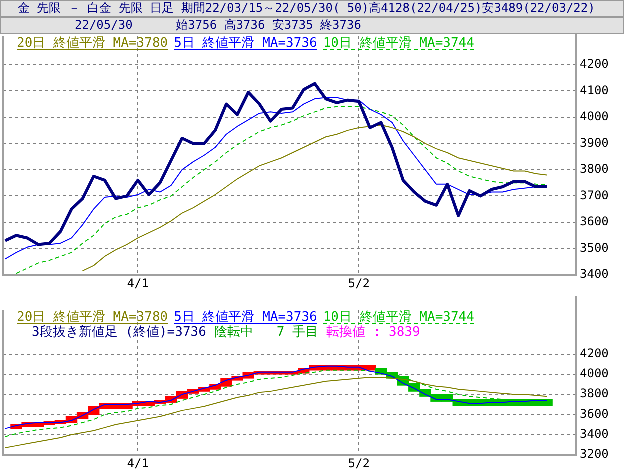 This screenshot has height=475, width=624. I want to click on x-tick-label: 4/1, so click(138, 283).